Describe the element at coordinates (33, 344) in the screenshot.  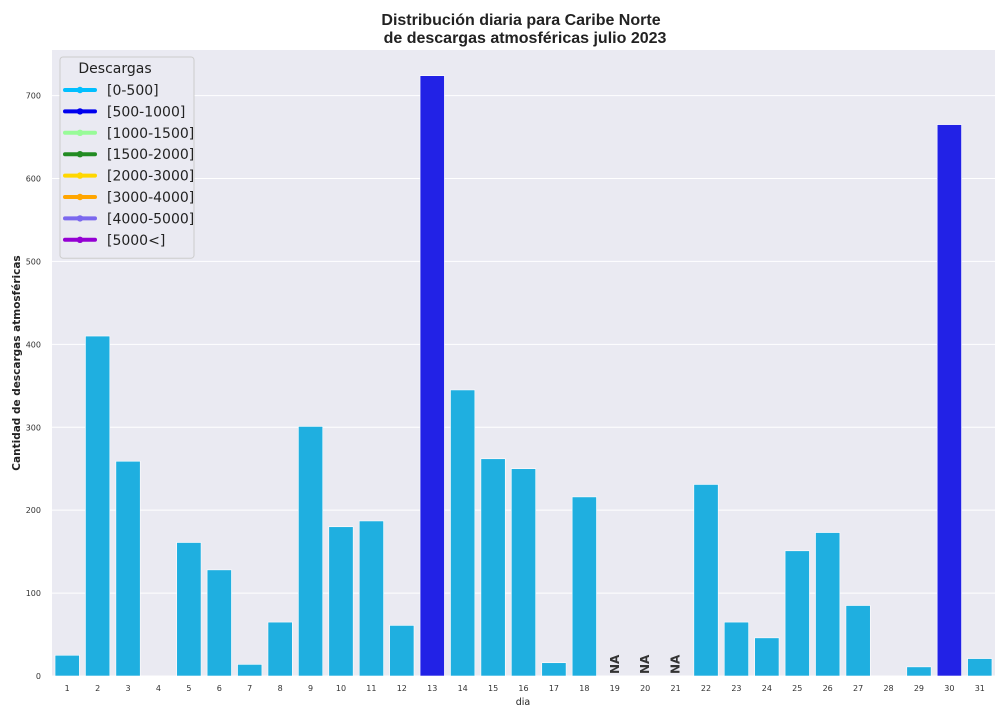
I see `y-tick-label: 400` at that location.